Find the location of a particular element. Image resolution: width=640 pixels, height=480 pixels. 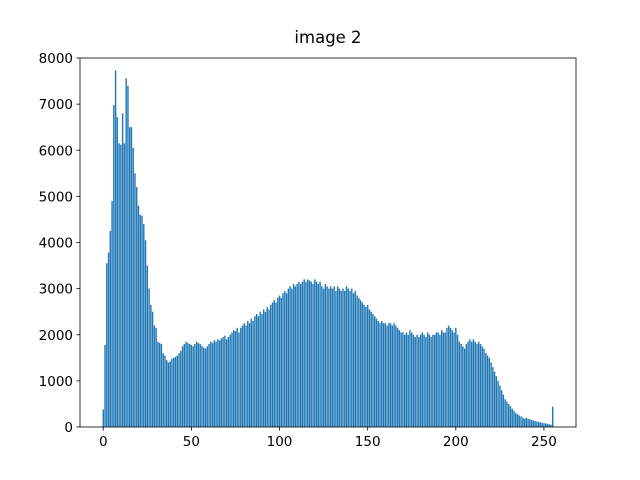

y-tick-label: 2000 is located at coordinates (56, 336).